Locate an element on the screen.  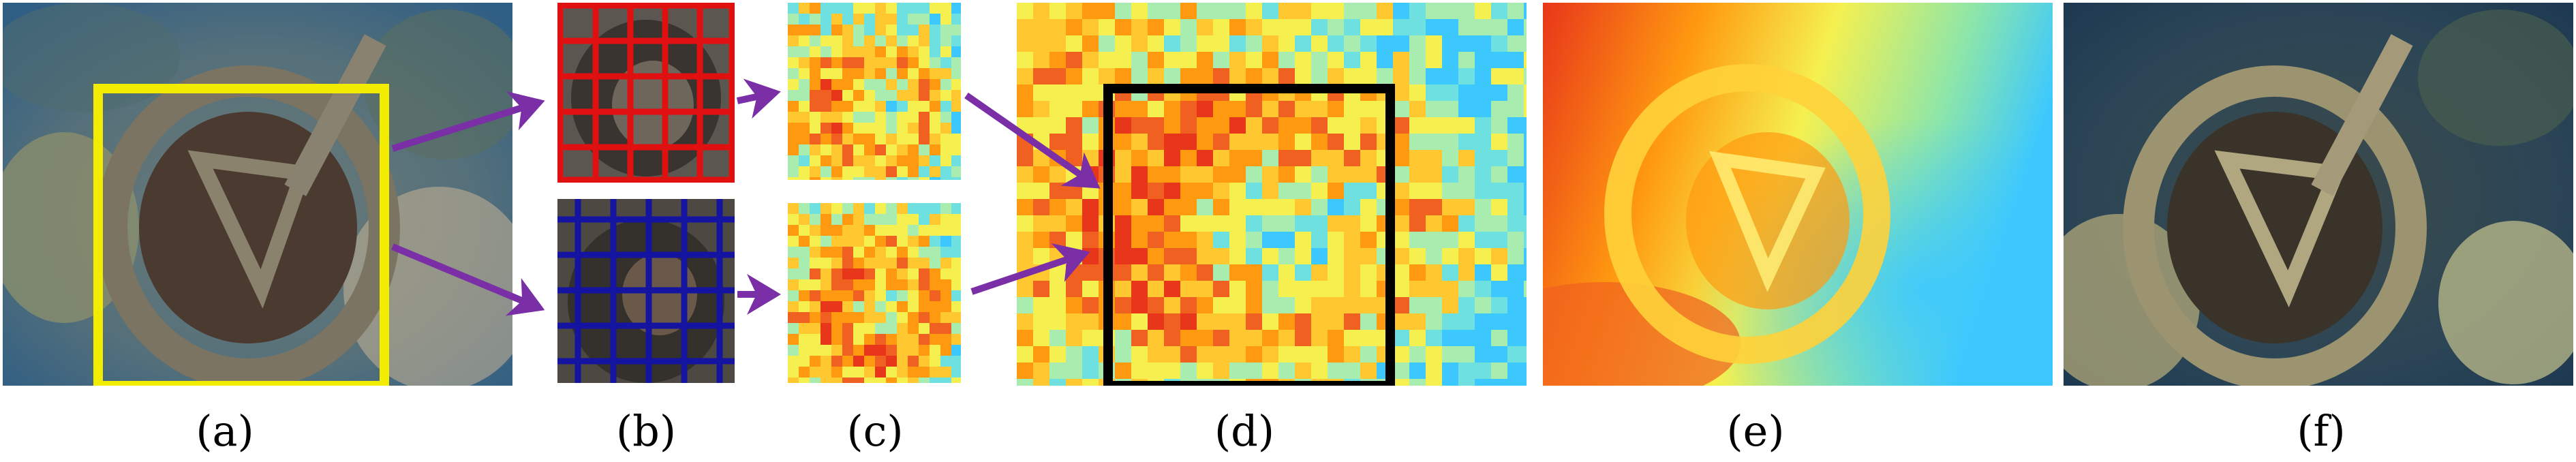
wheel-silhouette is located at coordinates (1747, 214).